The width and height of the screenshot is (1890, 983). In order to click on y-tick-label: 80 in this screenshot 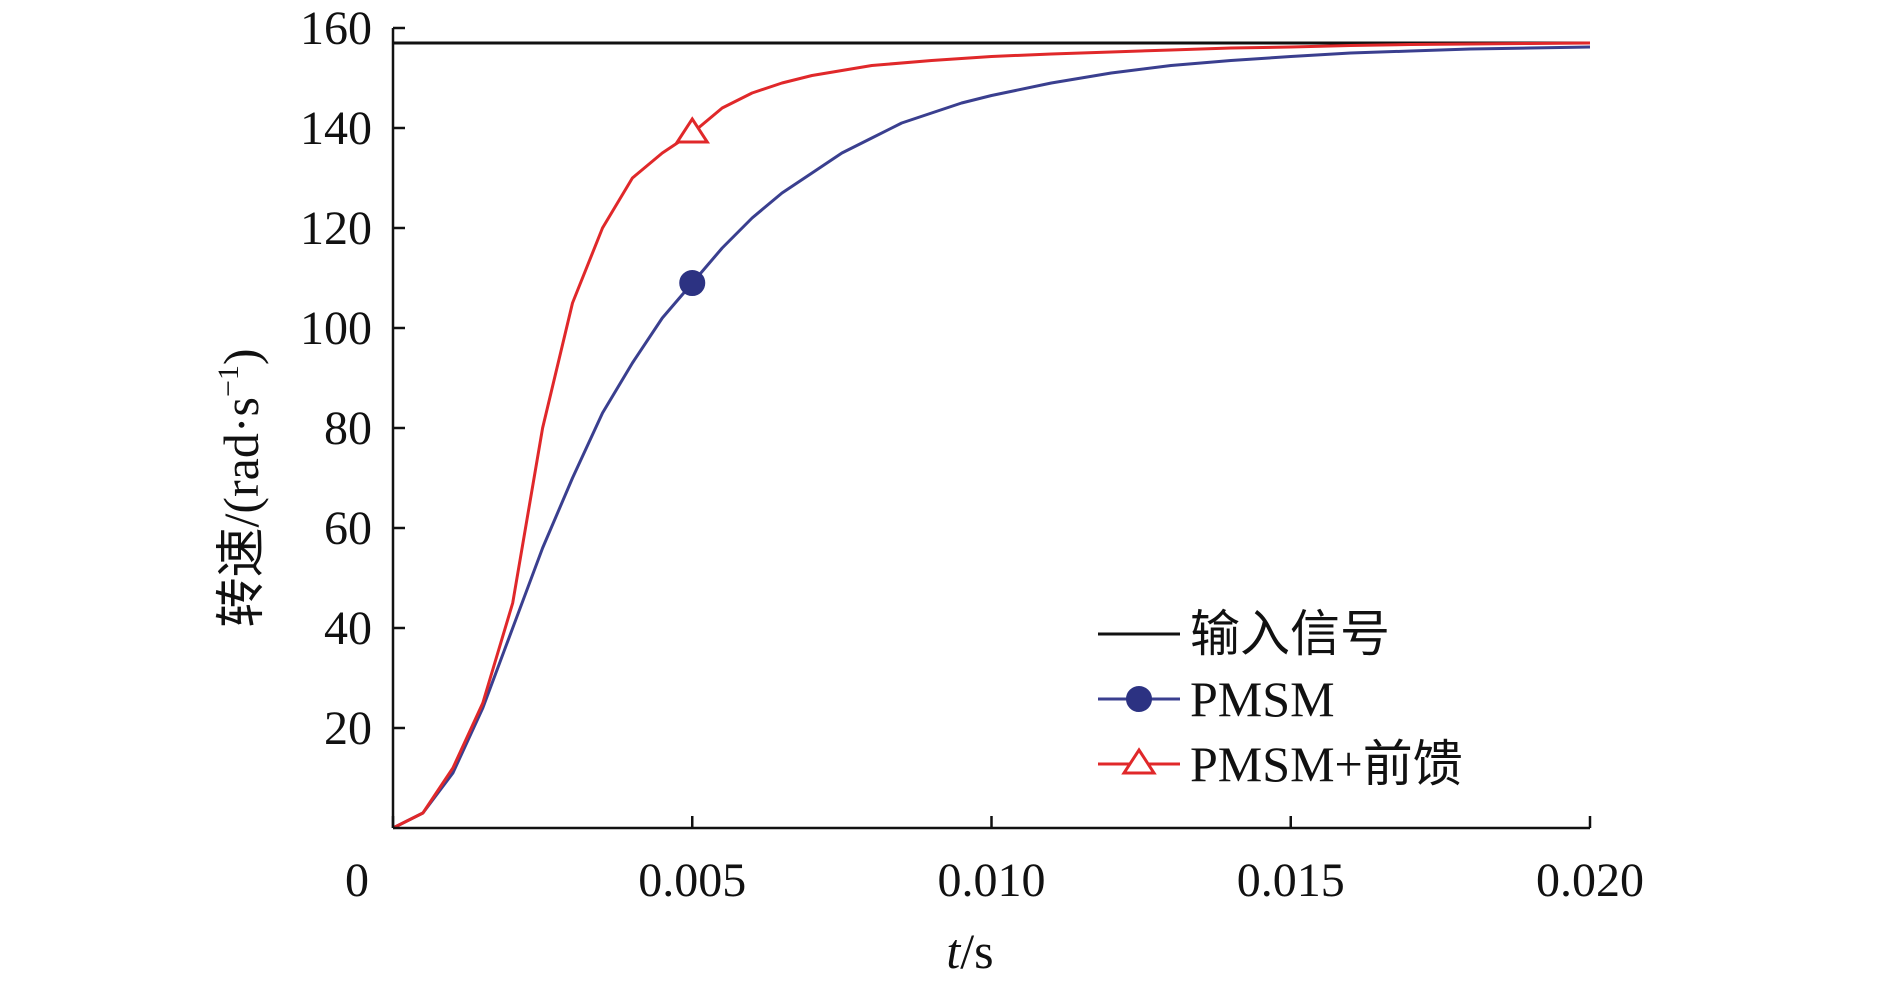, I will do `click(348, 428)`.